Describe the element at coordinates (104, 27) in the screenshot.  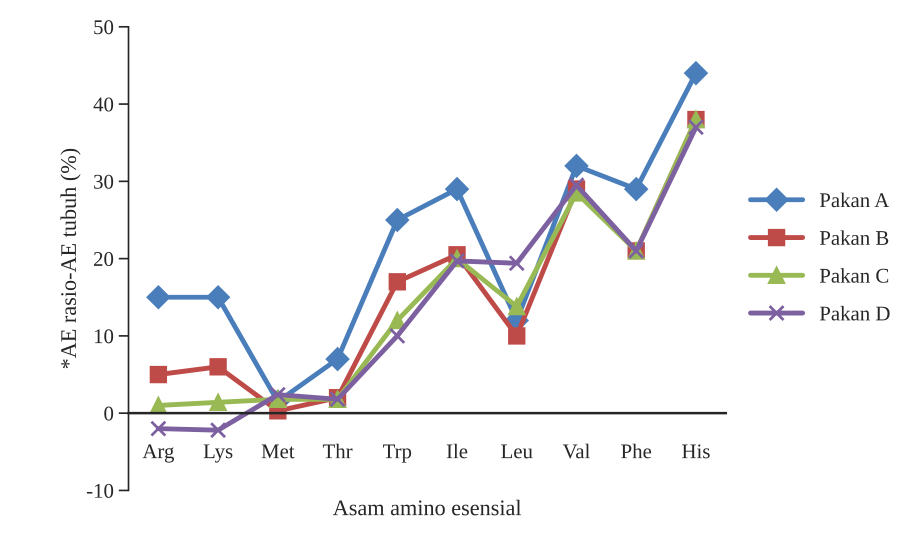
I see `y-tick-label: 50` at that location.